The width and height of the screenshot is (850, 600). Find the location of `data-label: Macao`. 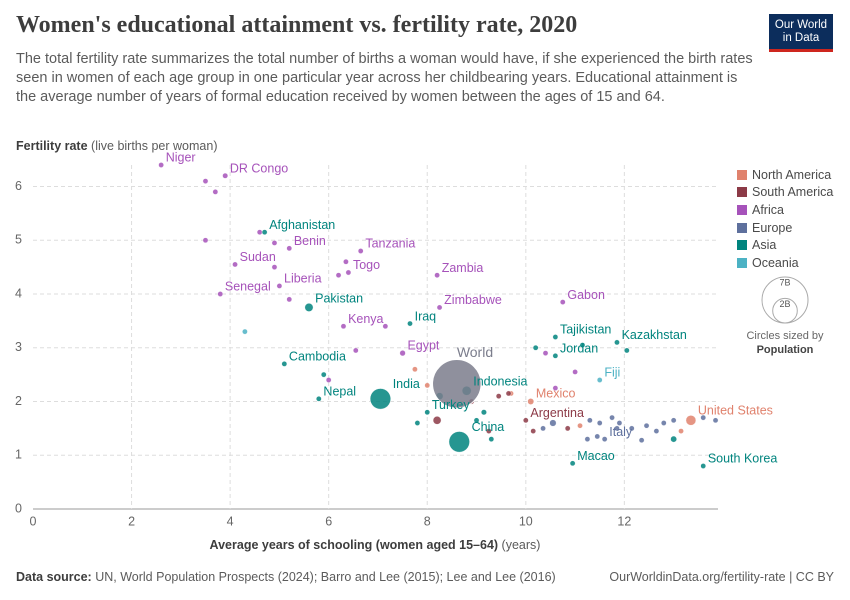

data-label: Macao is located at coordinates (596, 456).